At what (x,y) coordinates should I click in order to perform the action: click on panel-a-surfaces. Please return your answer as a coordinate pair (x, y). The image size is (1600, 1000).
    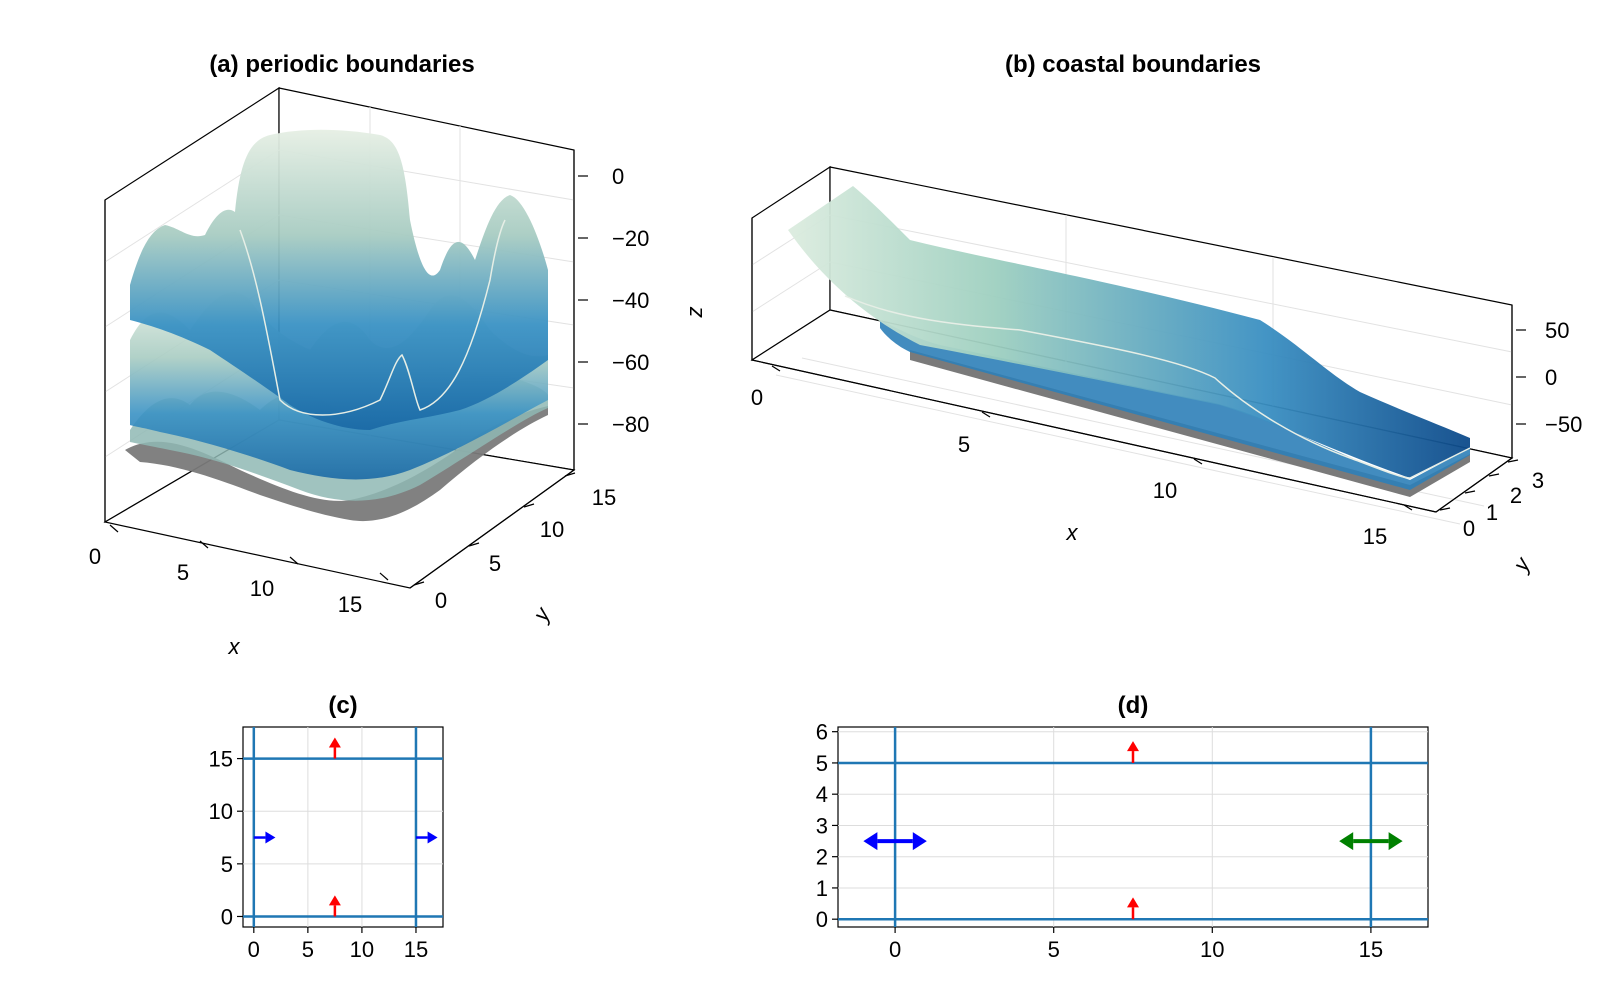
    Looking at the image, I should click on (336, 325).